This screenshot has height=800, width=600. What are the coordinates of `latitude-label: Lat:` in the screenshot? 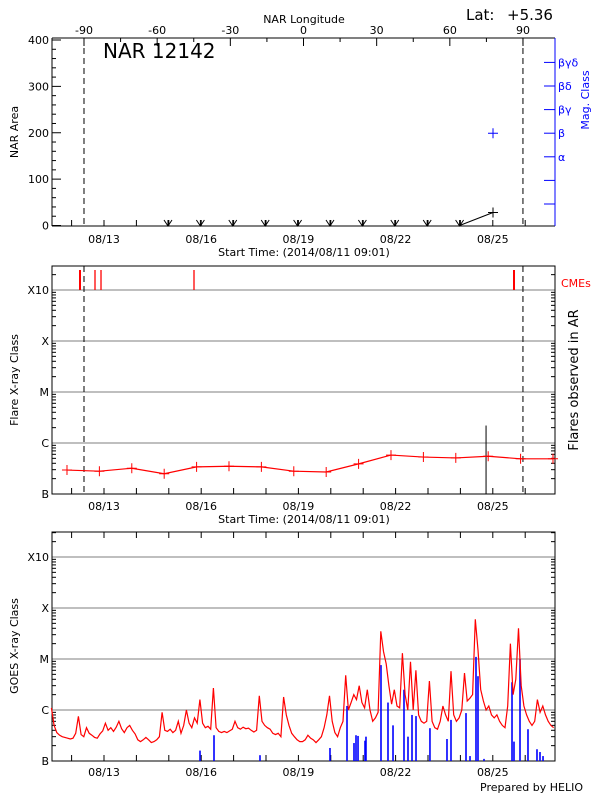 It's located at (480, 15).